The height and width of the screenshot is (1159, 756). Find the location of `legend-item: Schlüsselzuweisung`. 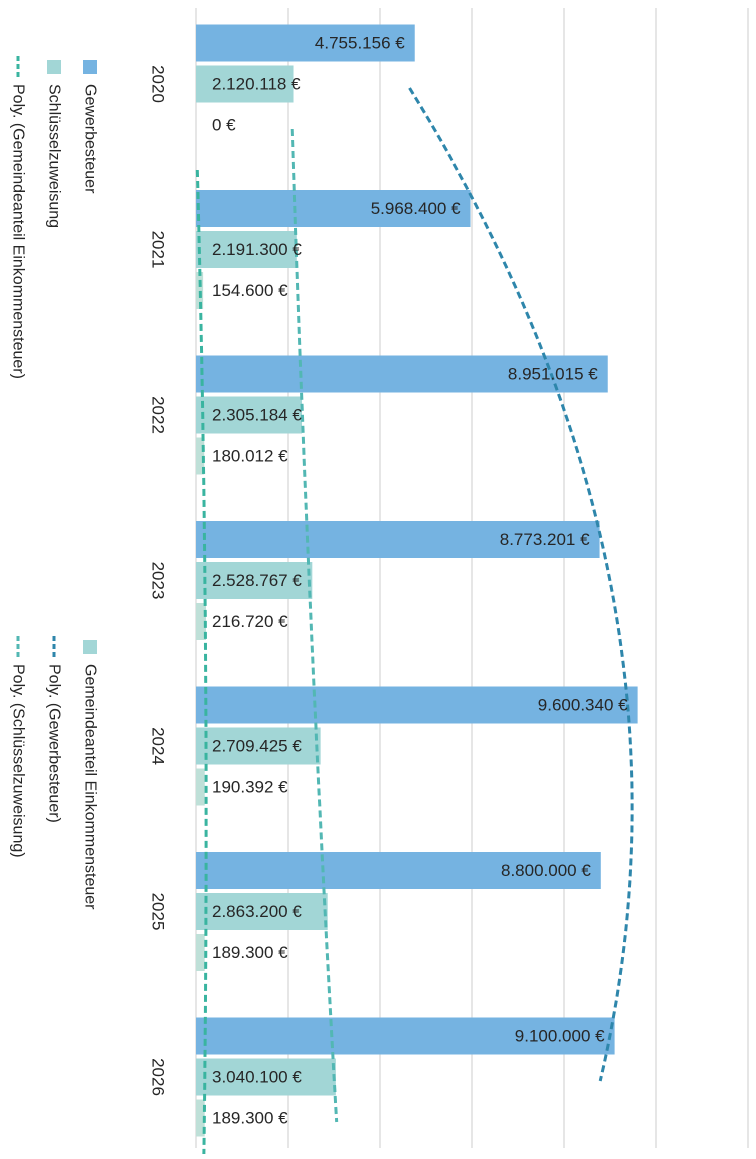

legend-item: Schlüsselzuweisung is located at coordinates (54, 144).